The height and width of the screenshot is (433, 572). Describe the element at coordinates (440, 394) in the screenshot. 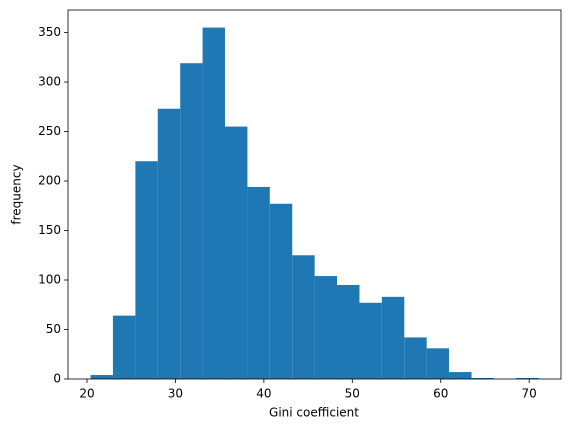

I see `x-tick-label: 60` at that location.